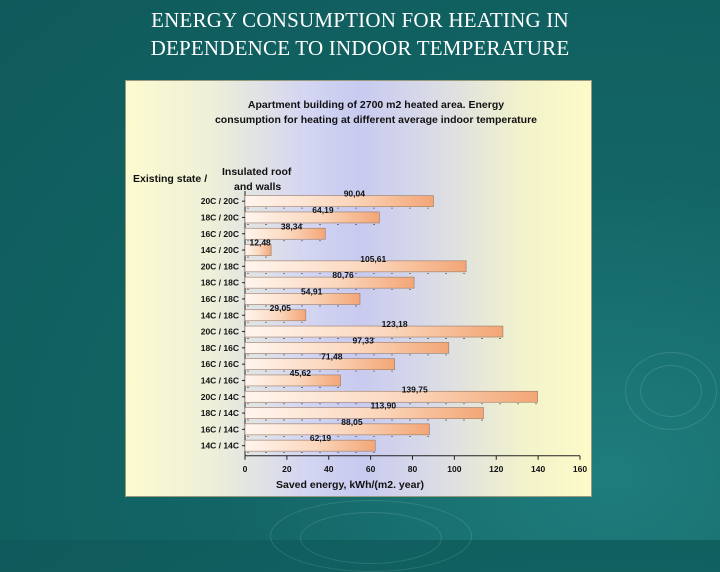 This screenshot has height=572, width=720. I want to click on x-tick-label: 0, so click(245, 469).